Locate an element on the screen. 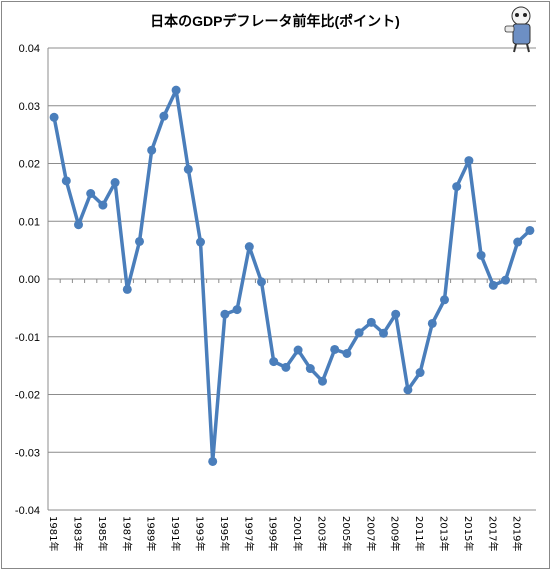  y-tick-label: 0.01 is located at coordinates (29, 222).